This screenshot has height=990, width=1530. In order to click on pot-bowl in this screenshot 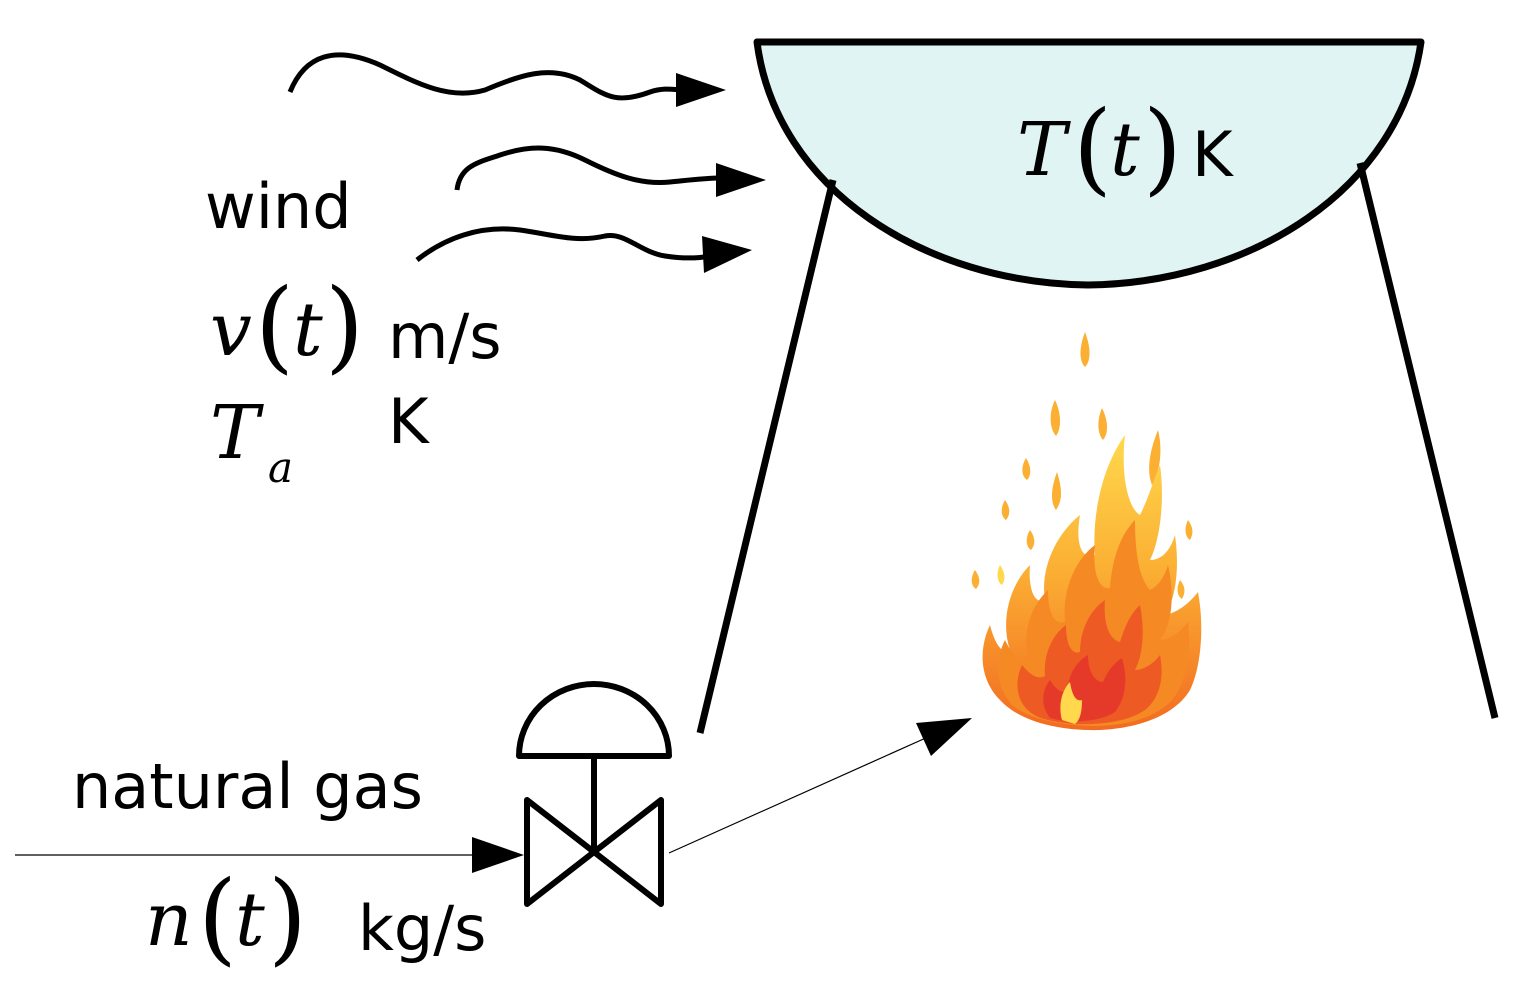, I will do `click(1089, 163)`.